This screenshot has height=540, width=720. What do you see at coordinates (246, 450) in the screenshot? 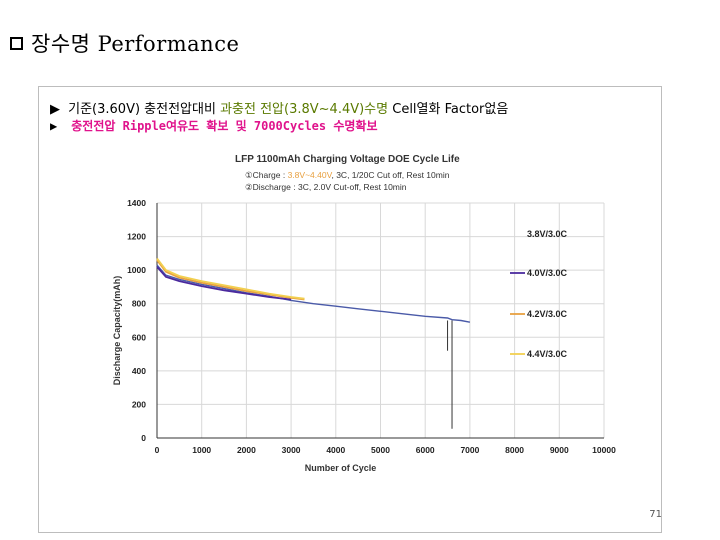
I see `x-tick-label: 2000` at bounding box center [246, 450].